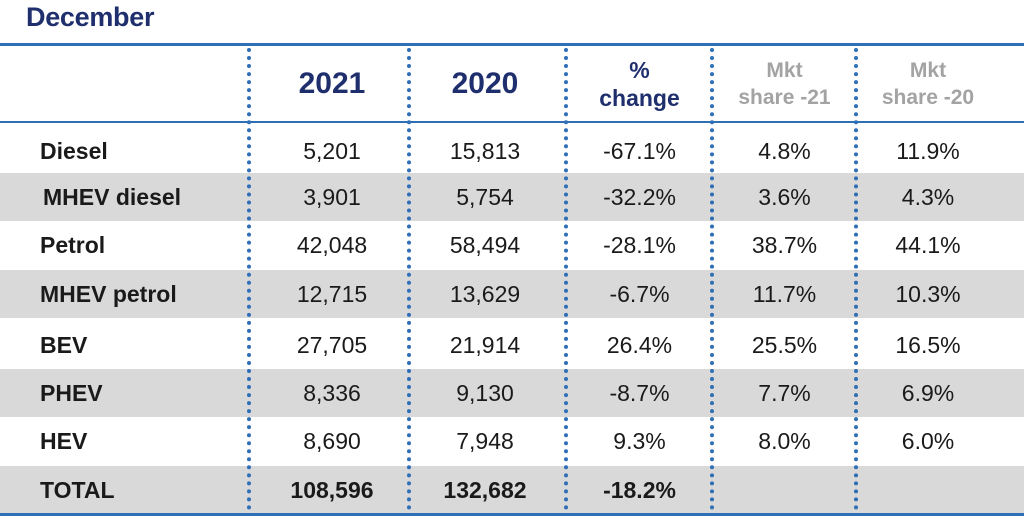 This screenshot has height=524, width=1024. What do you see at coordinates (784, 293) in the screenshot?
I see `cell-mkt-share-21: 11.7%` at bounding box center [784, 293].